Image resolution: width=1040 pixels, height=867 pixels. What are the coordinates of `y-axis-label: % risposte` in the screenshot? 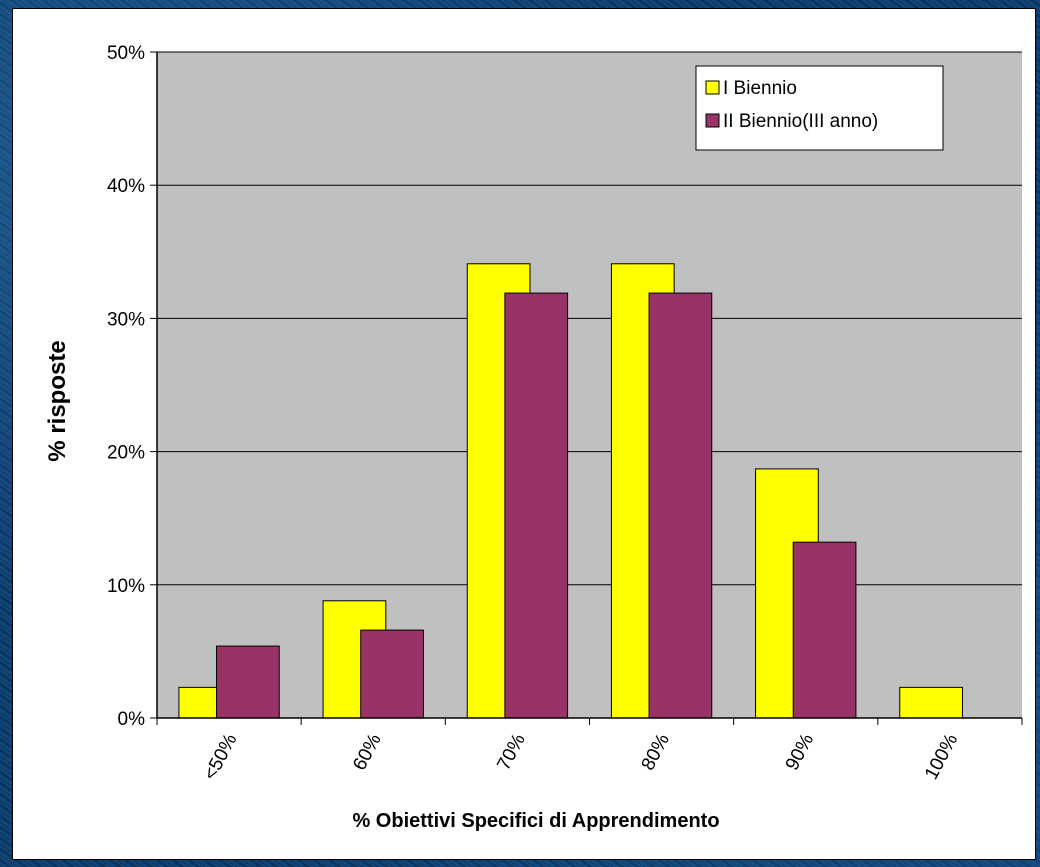 It's located at (57, 400).